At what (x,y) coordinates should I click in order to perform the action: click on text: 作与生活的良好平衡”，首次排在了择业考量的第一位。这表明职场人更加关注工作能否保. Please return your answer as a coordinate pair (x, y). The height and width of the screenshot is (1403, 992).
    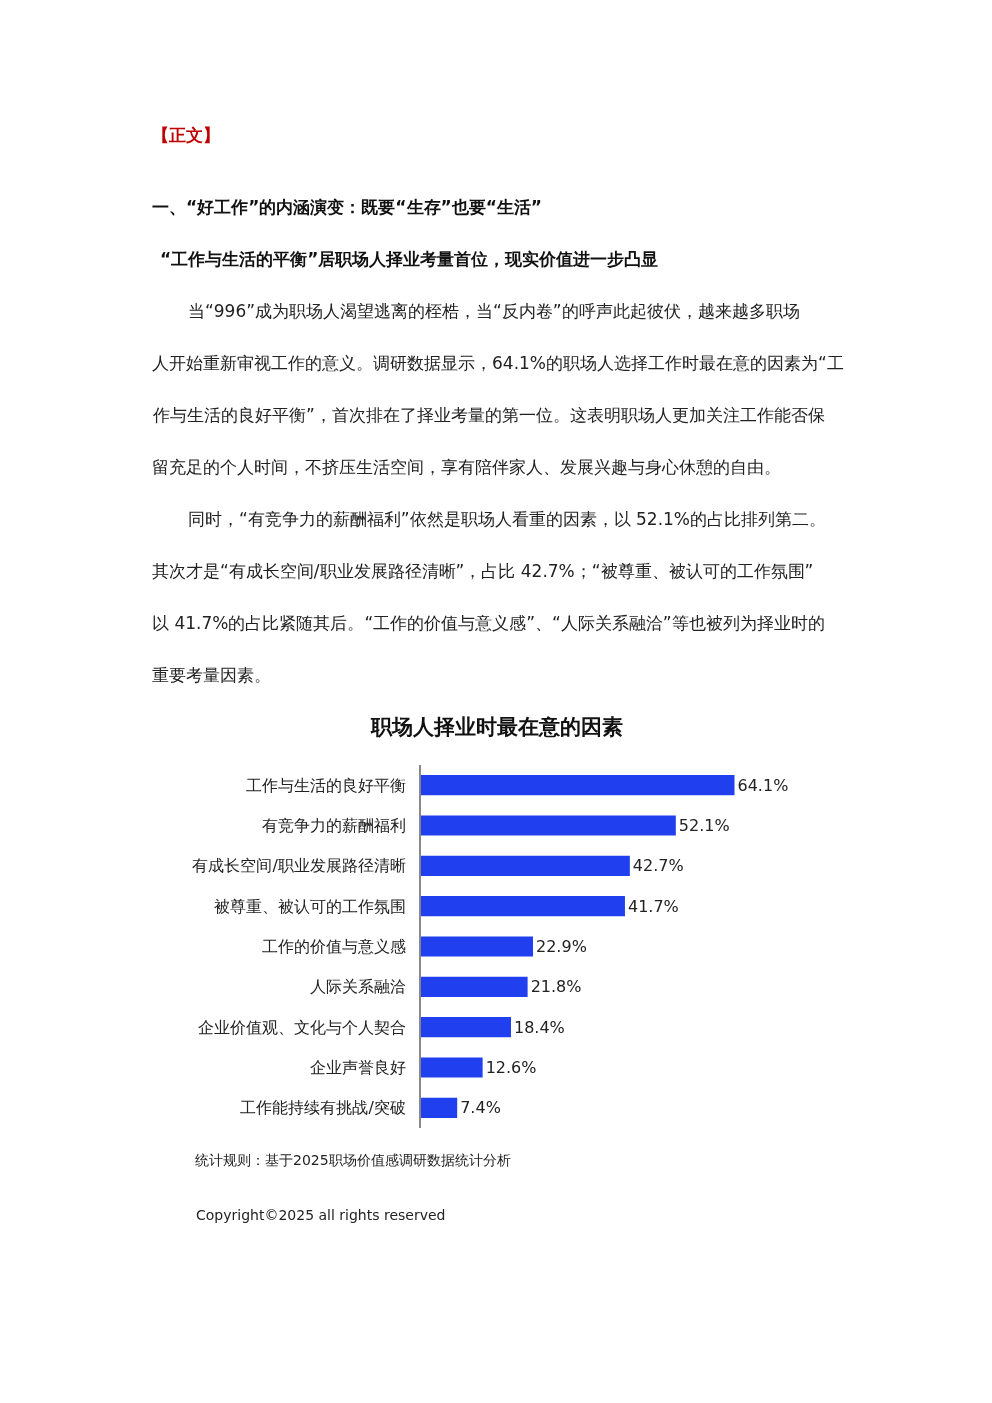
    Looking at the image, I should click on (488, 415).